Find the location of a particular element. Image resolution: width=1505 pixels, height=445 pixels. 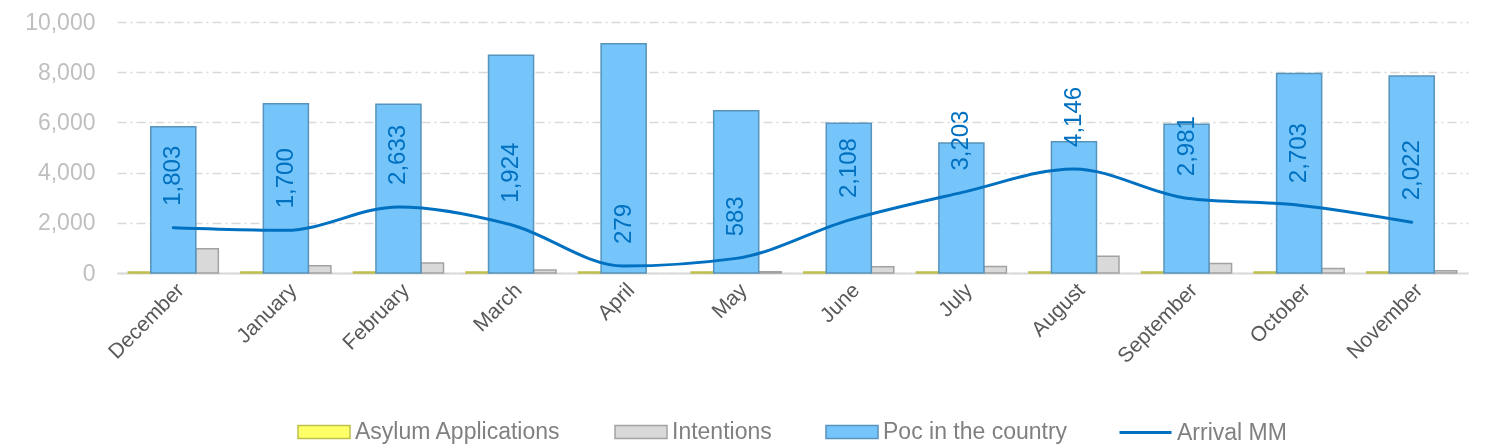

y-tick-label: 6,000 is located at coordinates (66, 121).